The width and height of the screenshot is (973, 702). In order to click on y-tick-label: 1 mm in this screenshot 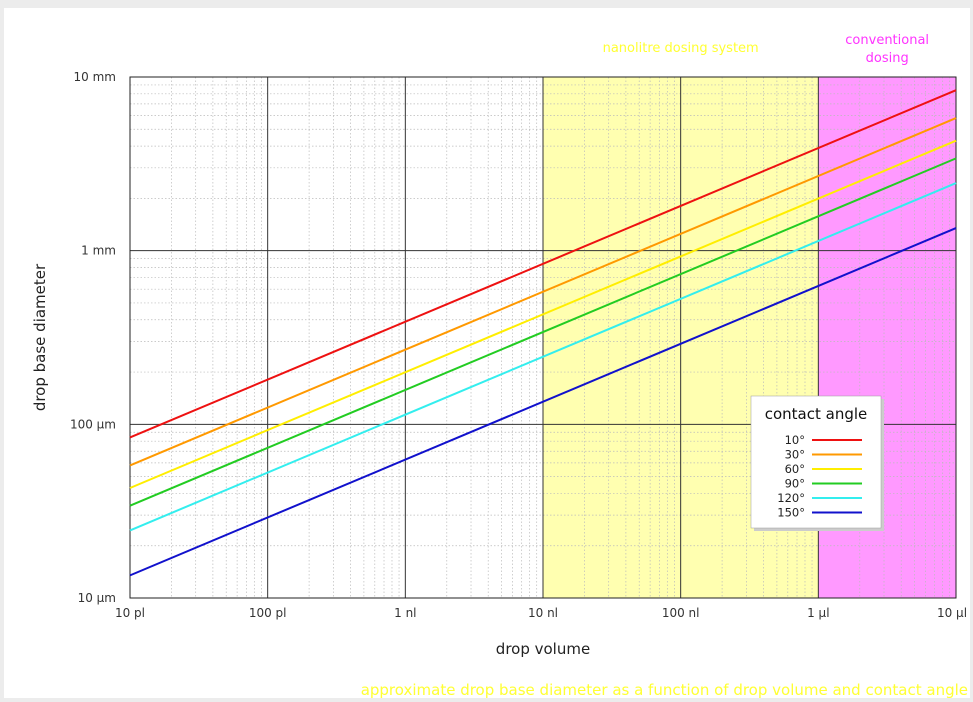, I will do `click(98, 251)`.